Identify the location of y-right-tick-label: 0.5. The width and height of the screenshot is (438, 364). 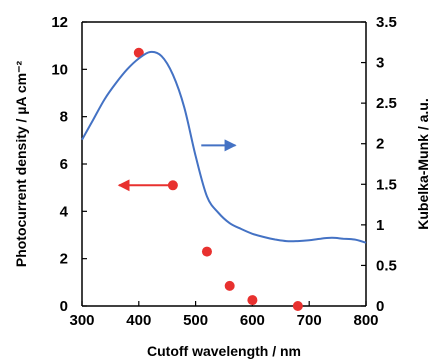
(386, 265).